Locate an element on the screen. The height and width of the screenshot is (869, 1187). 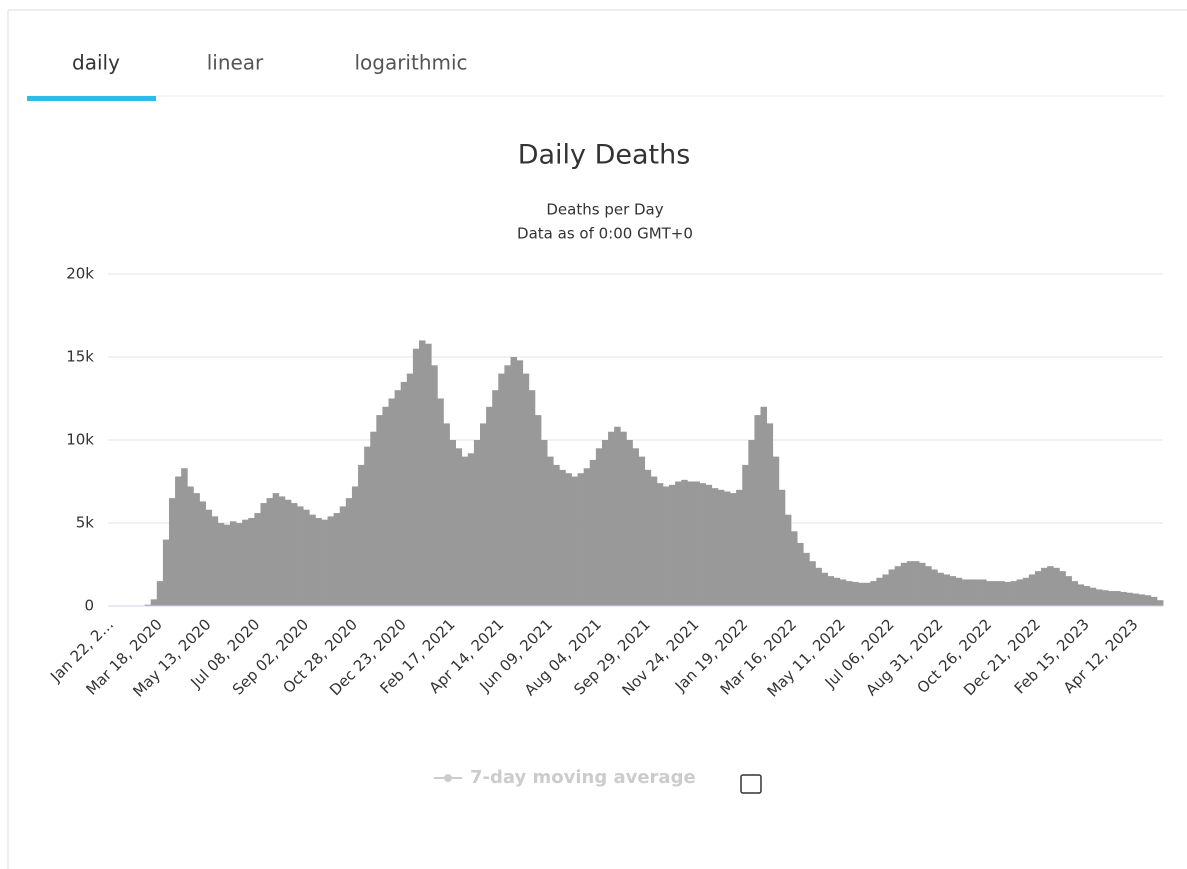
legend-item: 7-day moving average is located at coordinates (565, 777).